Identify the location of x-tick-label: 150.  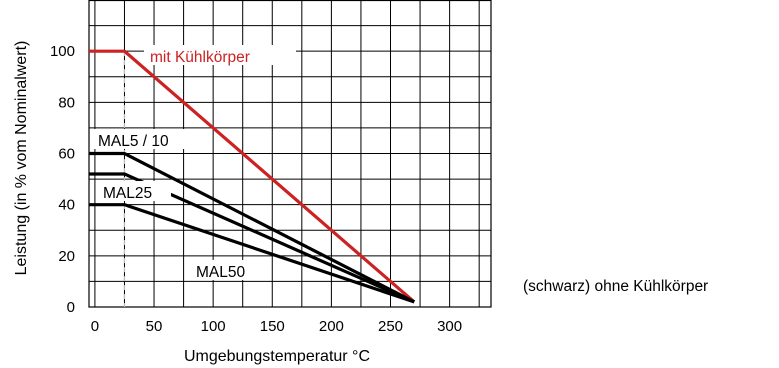
(272, 326).